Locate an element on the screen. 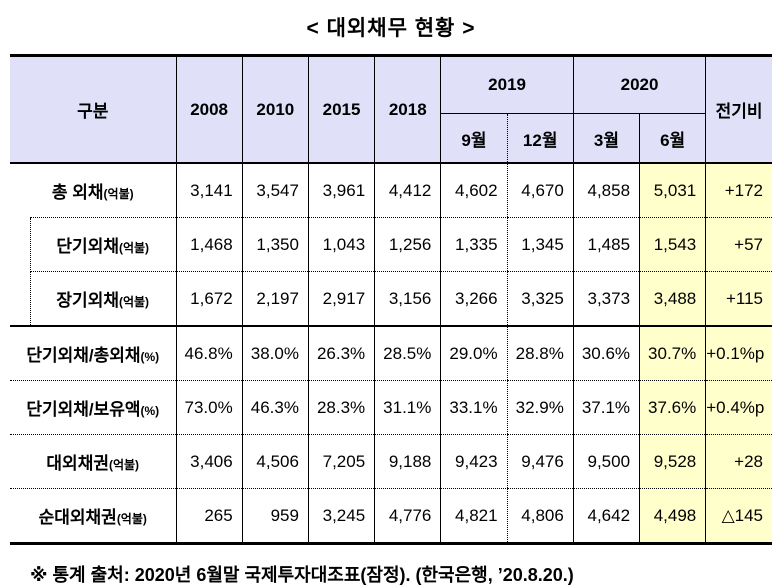 The width and height of the screenshot is (782, 587). data-cell: 3,266 is located at coordinates (474, 299).